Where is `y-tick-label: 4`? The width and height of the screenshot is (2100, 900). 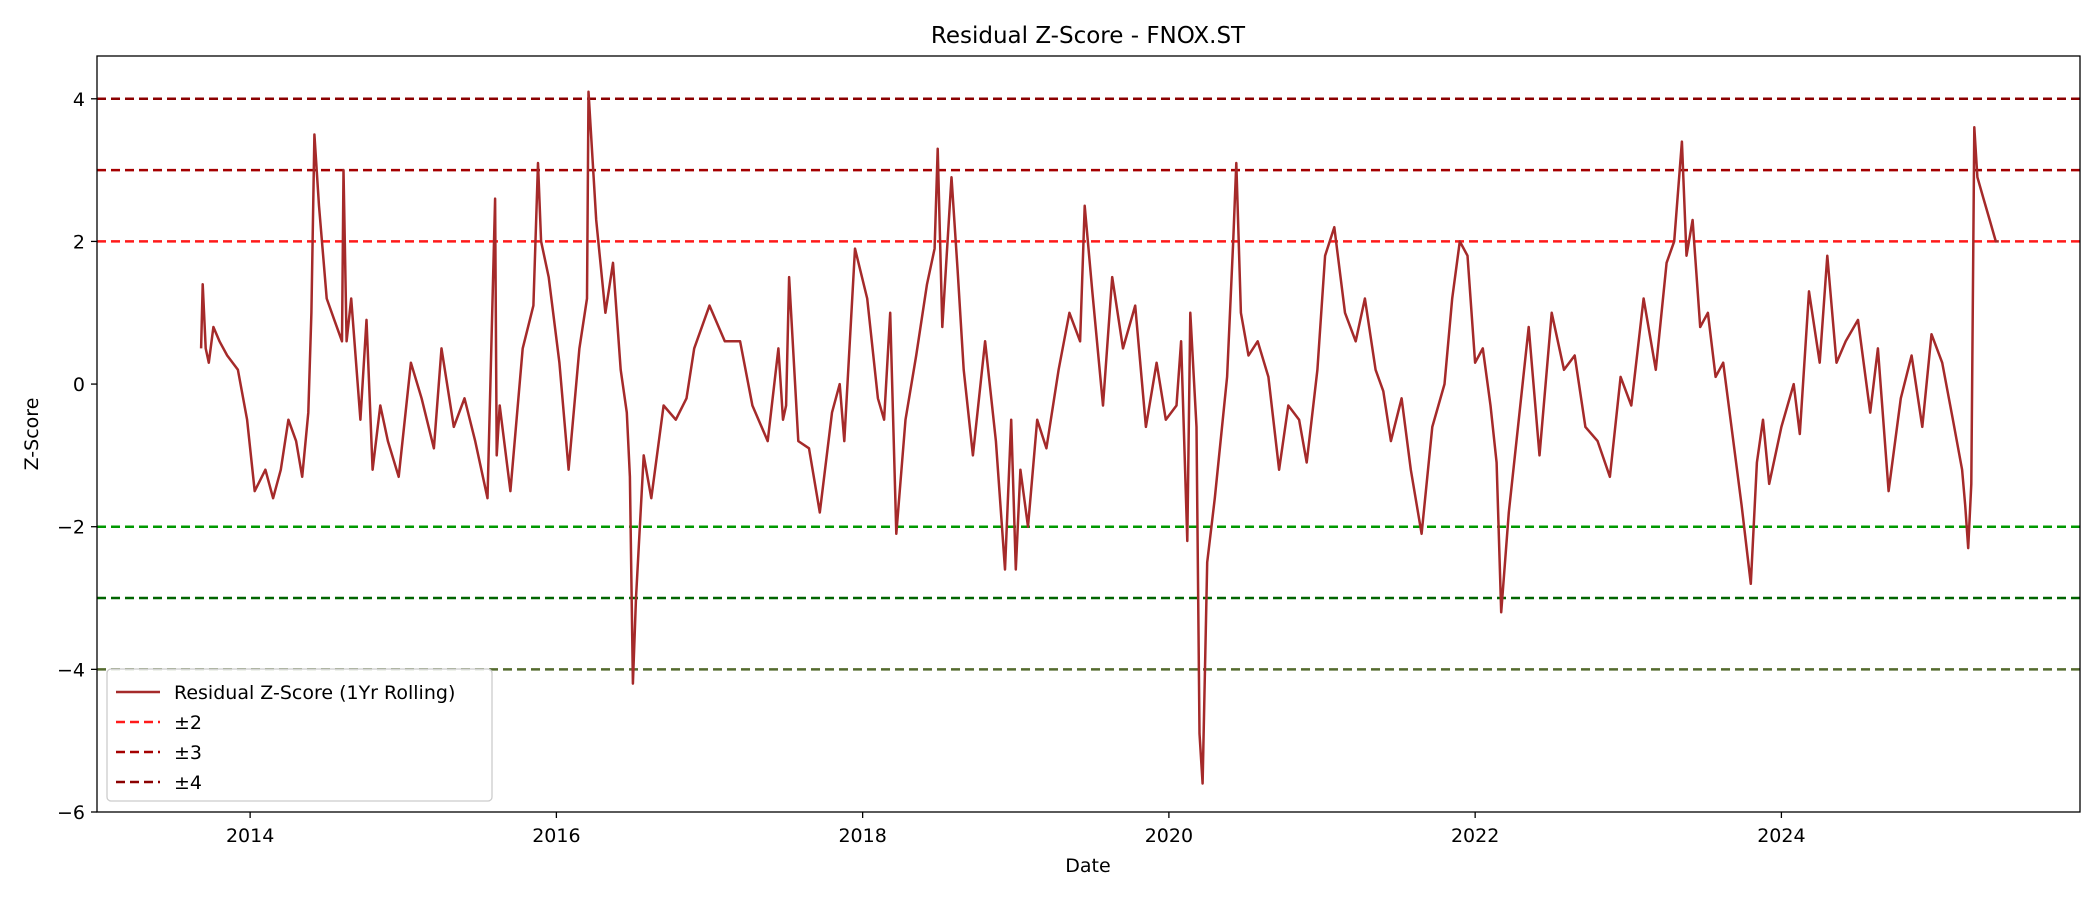 y-tick-label: 4 is located at coordinates (79, 100).